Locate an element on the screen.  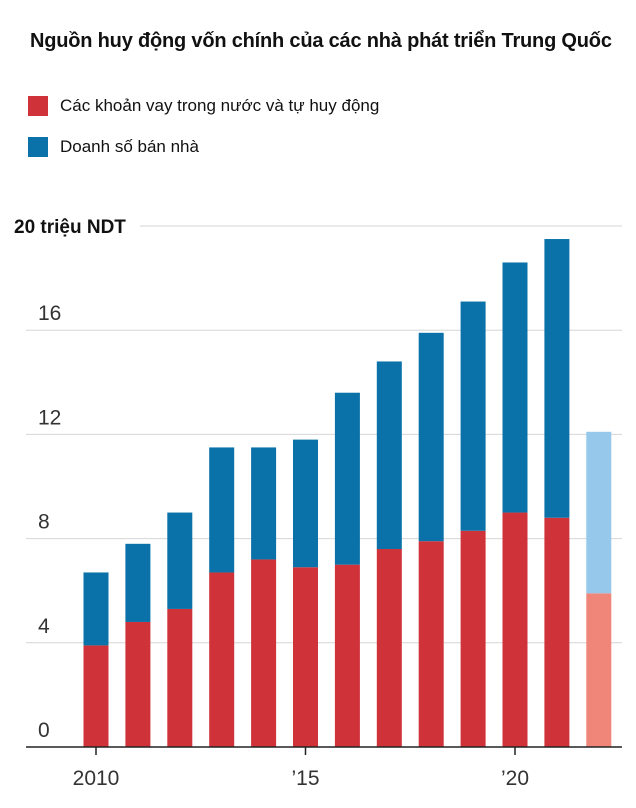
bar-domestic-2018 is located at coordinates (431, 644).